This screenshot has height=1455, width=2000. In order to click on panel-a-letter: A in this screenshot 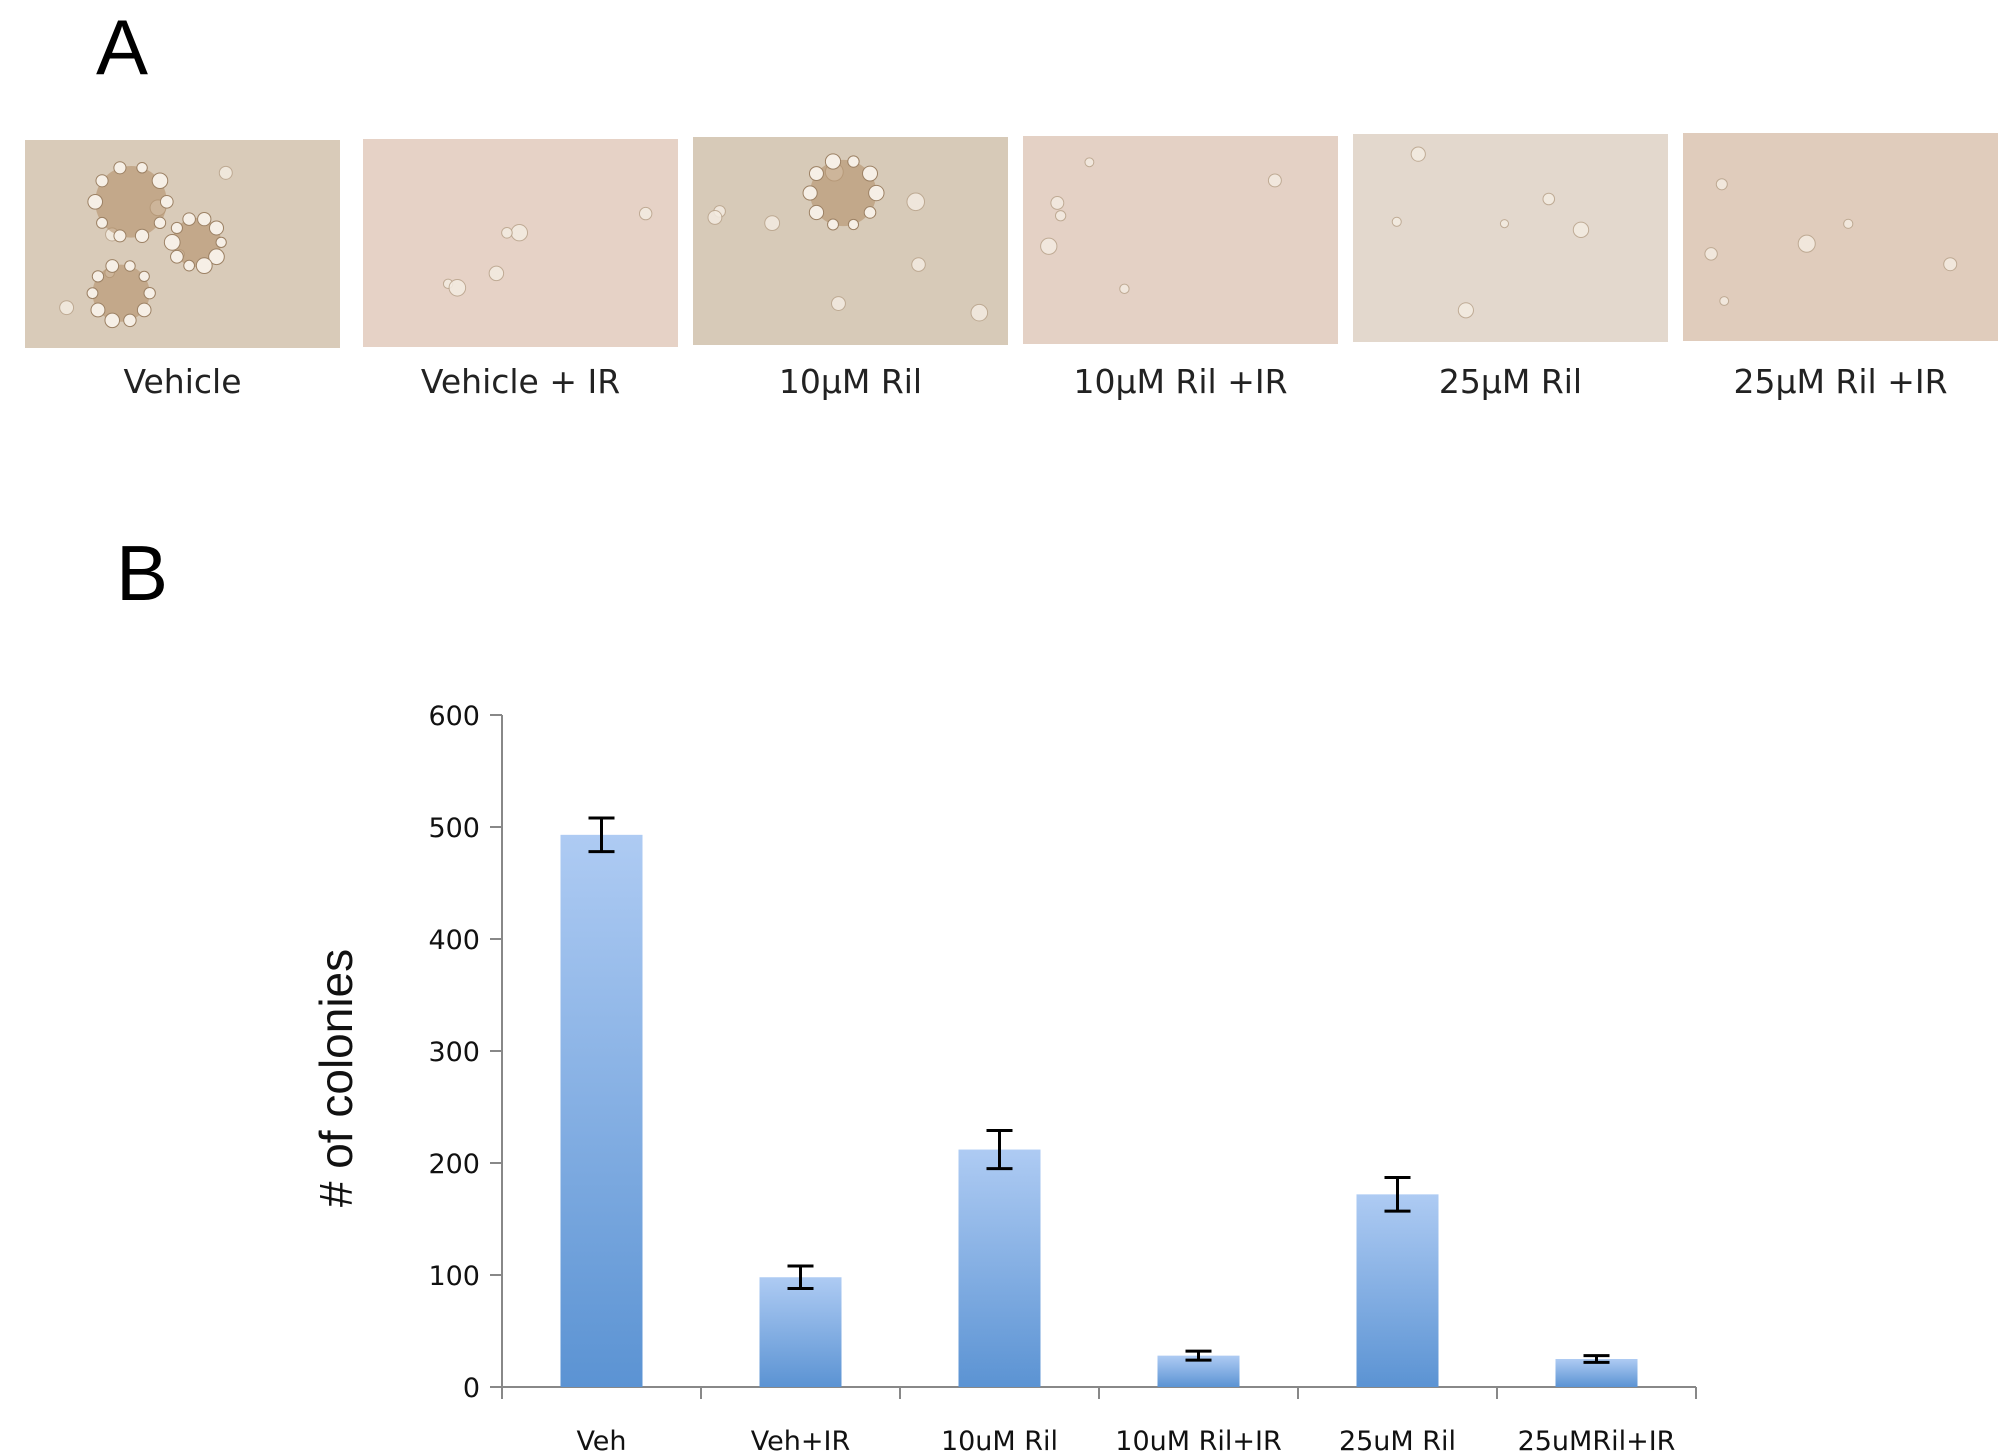, I will do `click(122, 47)`.